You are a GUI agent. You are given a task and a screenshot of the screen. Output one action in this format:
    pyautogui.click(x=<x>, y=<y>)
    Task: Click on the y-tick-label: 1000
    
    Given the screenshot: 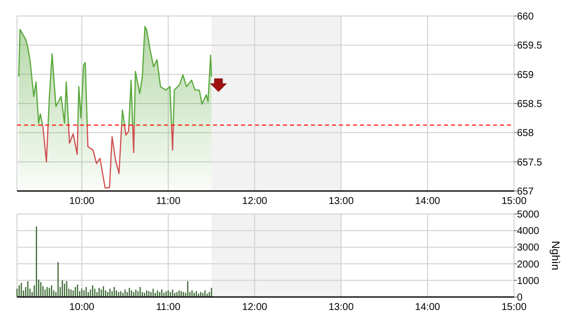 What is the action you would take?
    pyautogui.click(x=528, y=281)
    